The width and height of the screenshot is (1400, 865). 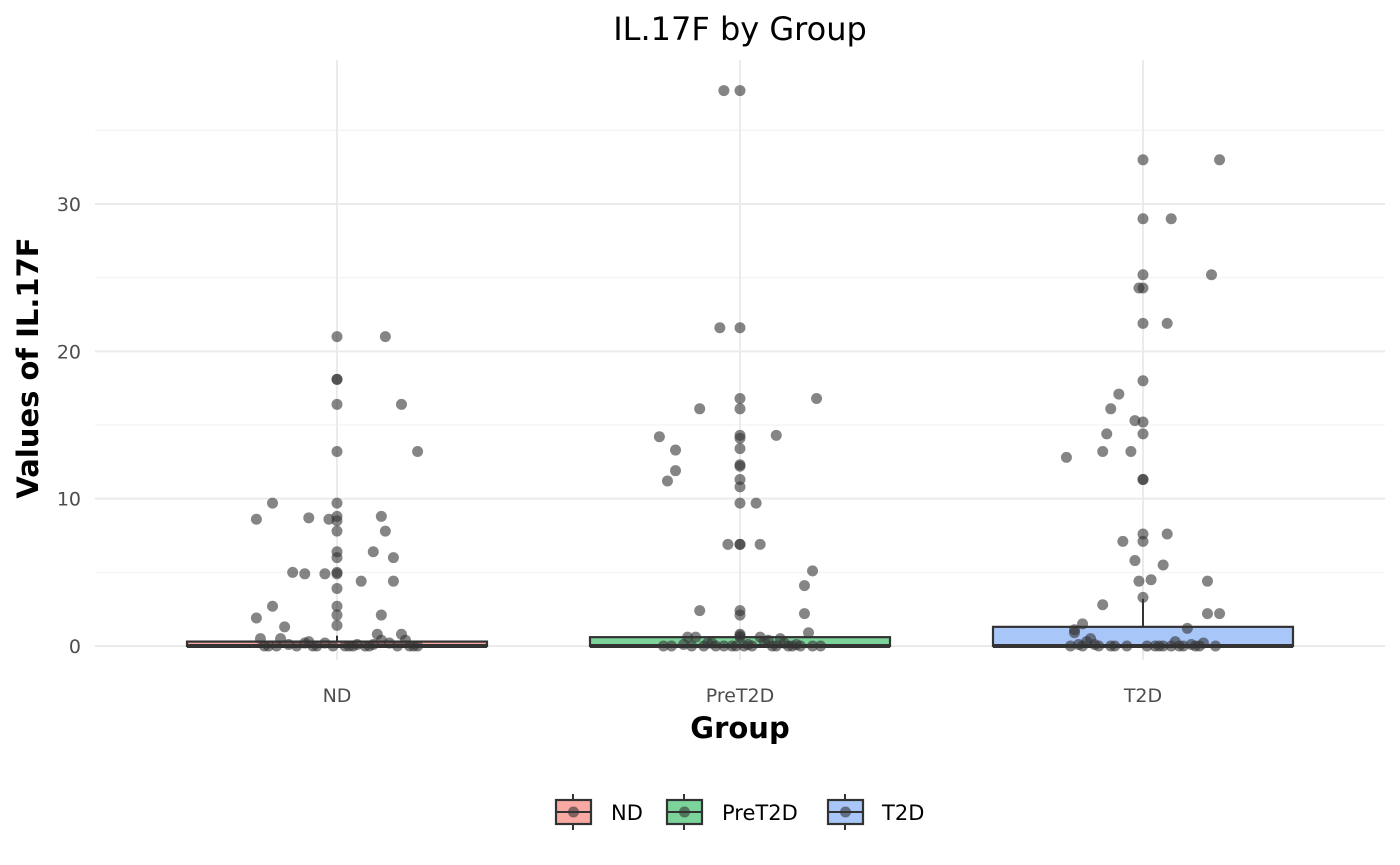 What do you see at coordinates (337, 696) in the screenshot?
I see `x-tick-label: ND` at bounding box center [337, 696].